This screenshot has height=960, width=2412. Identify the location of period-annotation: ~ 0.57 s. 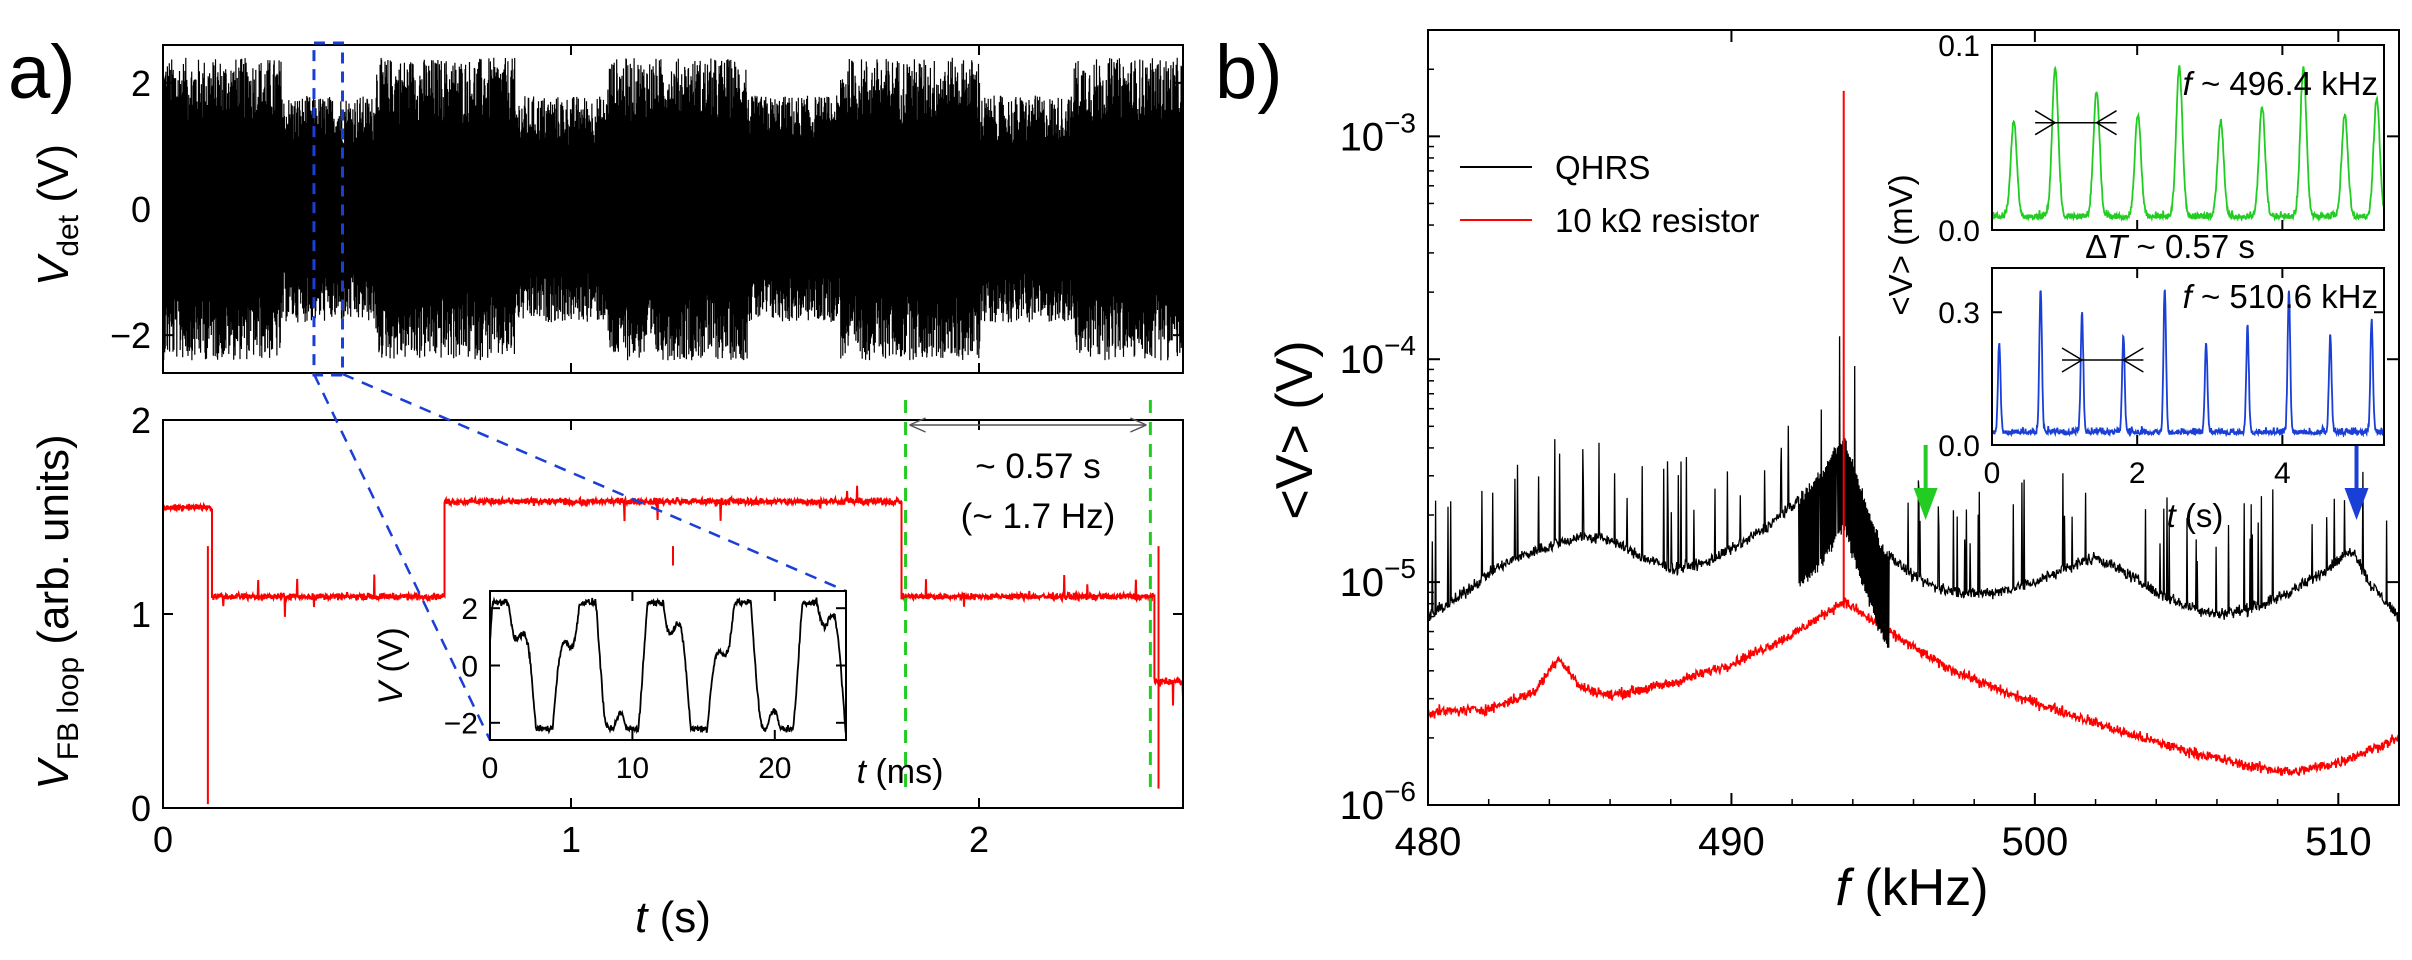
(1038, 466).